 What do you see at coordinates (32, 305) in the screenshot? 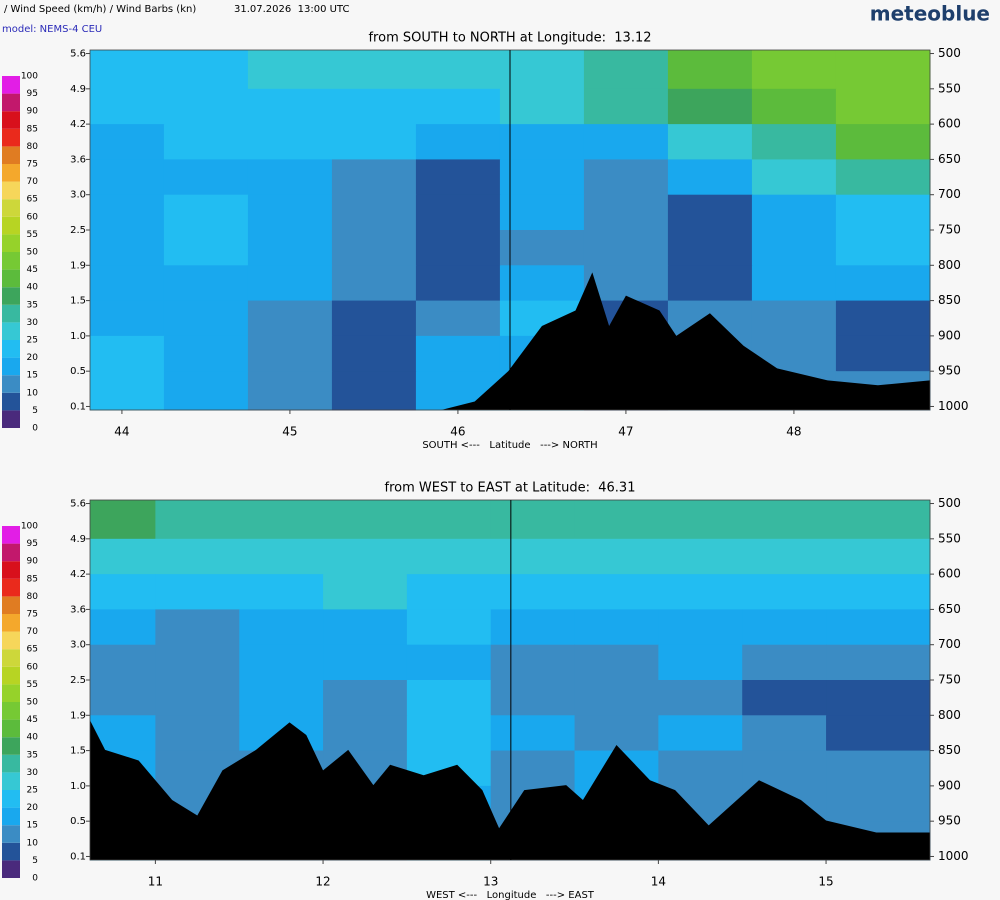
I see `legend-label: 35` at bounding box center [32, 305].